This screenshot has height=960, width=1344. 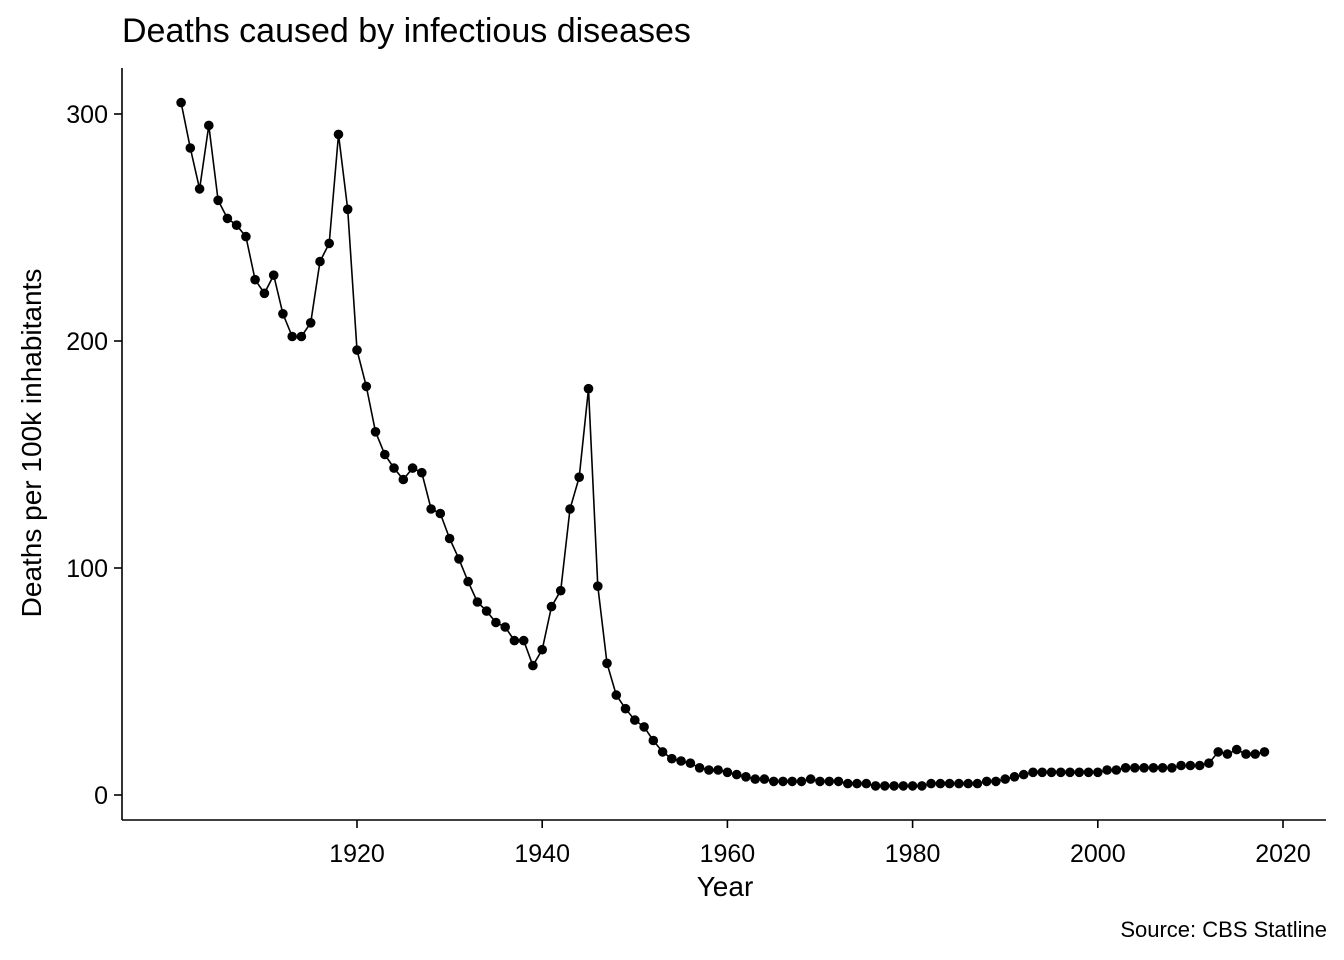 What do you see at coordinates (87, 115) in the screenshot?
I see `y-tick-label: 300` at bounding box center [87, 115].